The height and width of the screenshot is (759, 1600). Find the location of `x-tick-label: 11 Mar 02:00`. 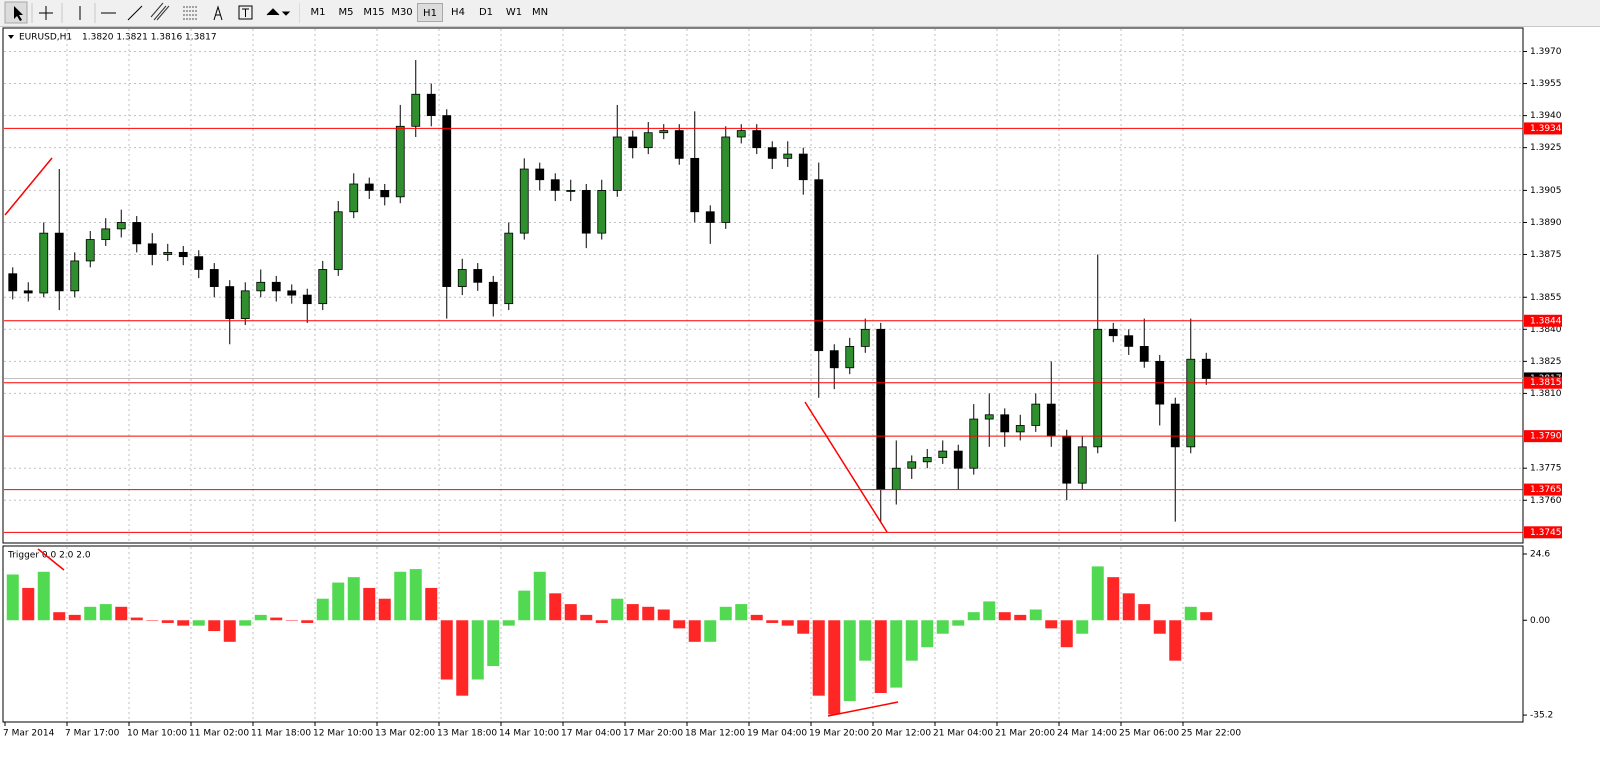

x-tick-label: 11 Mar 02:00 is located at coordinates (219, 734).